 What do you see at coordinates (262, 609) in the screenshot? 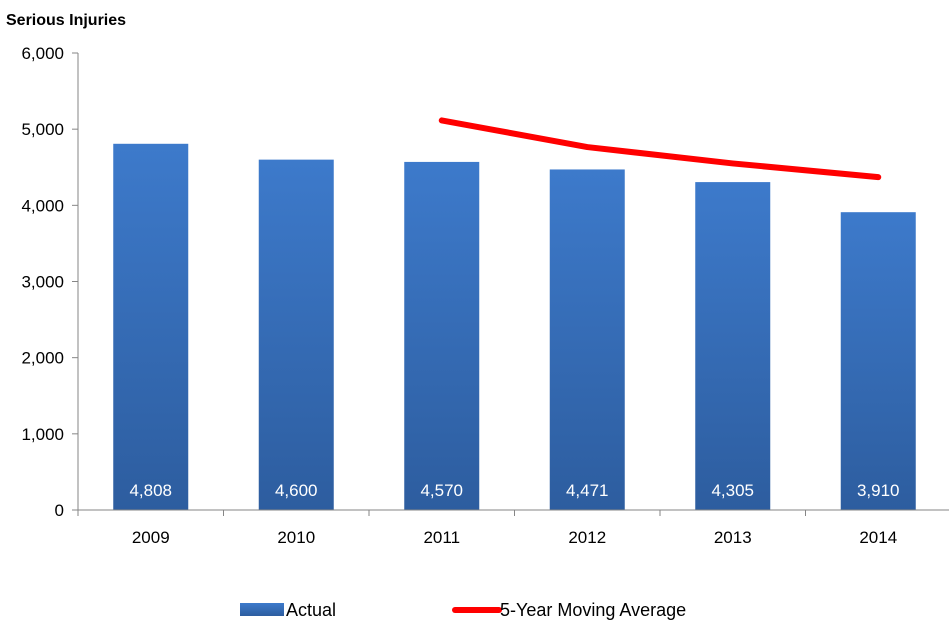
I see `legend-swatch-actual` at bounding box center [262, 609].